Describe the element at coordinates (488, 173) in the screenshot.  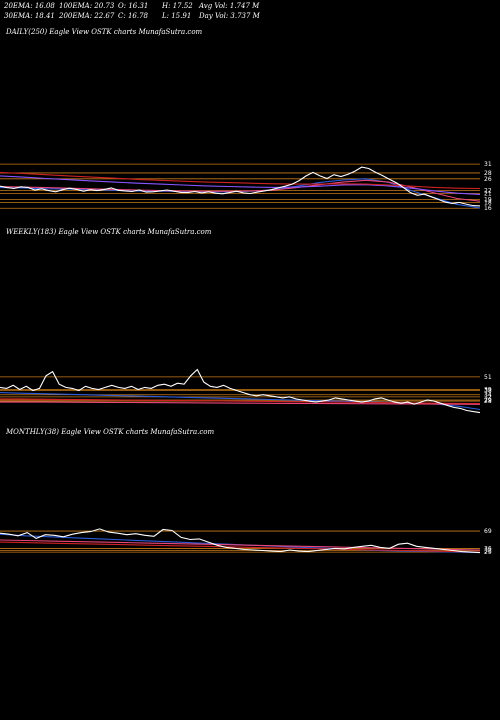
I see `daily-level-label: 28` at that location.